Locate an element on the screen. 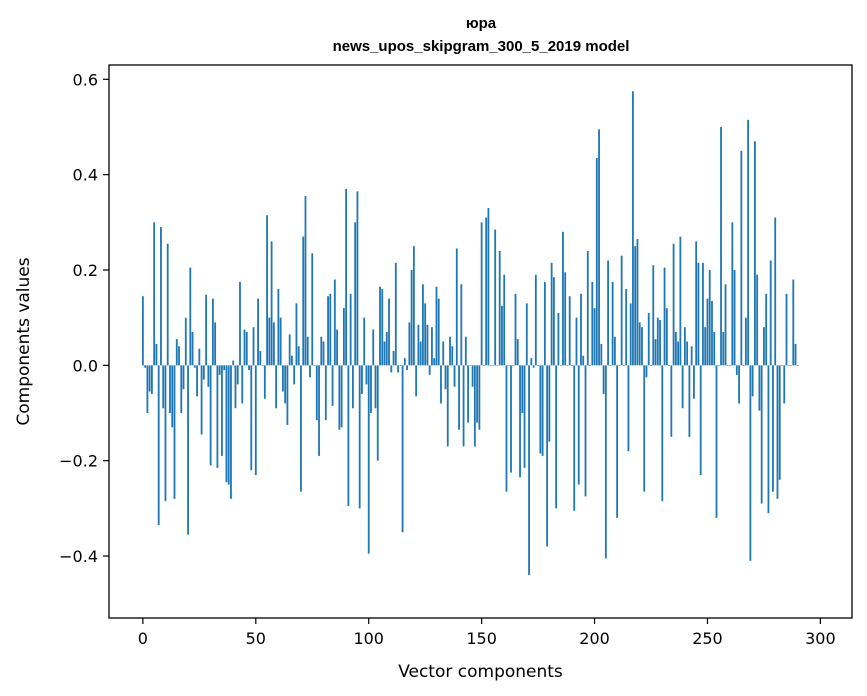 The width and height of the screenshot is (867, 696). y-tick-label: −0.2 is located at coordinates (78, 461).